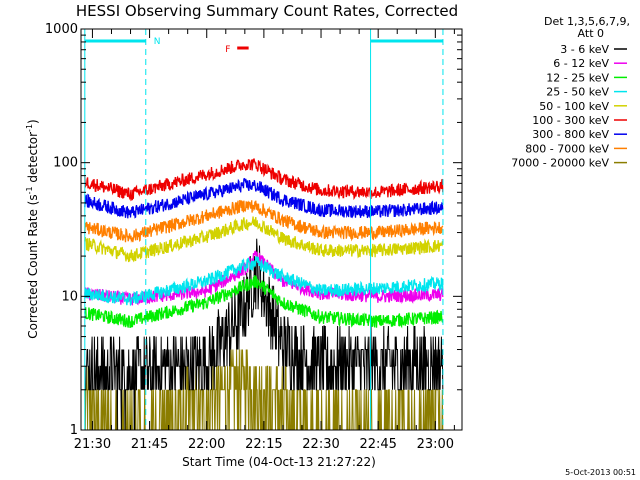 The height and width of the screenshot is (480, 640). What do you see at coordinates (157, 42) in the screenshot?
I see `night-label: N` at bounding box center [157, 42].